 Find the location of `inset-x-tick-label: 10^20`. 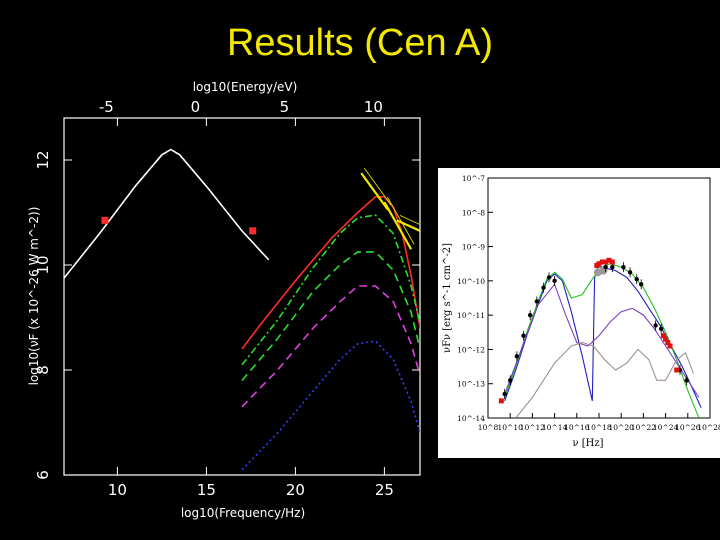

inset-x-tick-label: 10^20 is located at coordinates (622, 427).